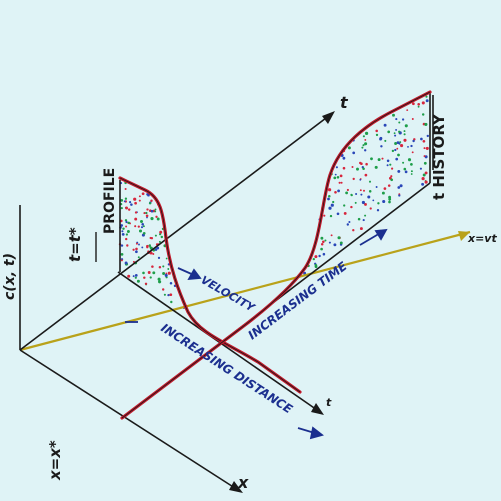 The image size is (501, 501). Describe the element at coordinates (329, 402) in the screenshot. I see `front-t-label: t` at that location.